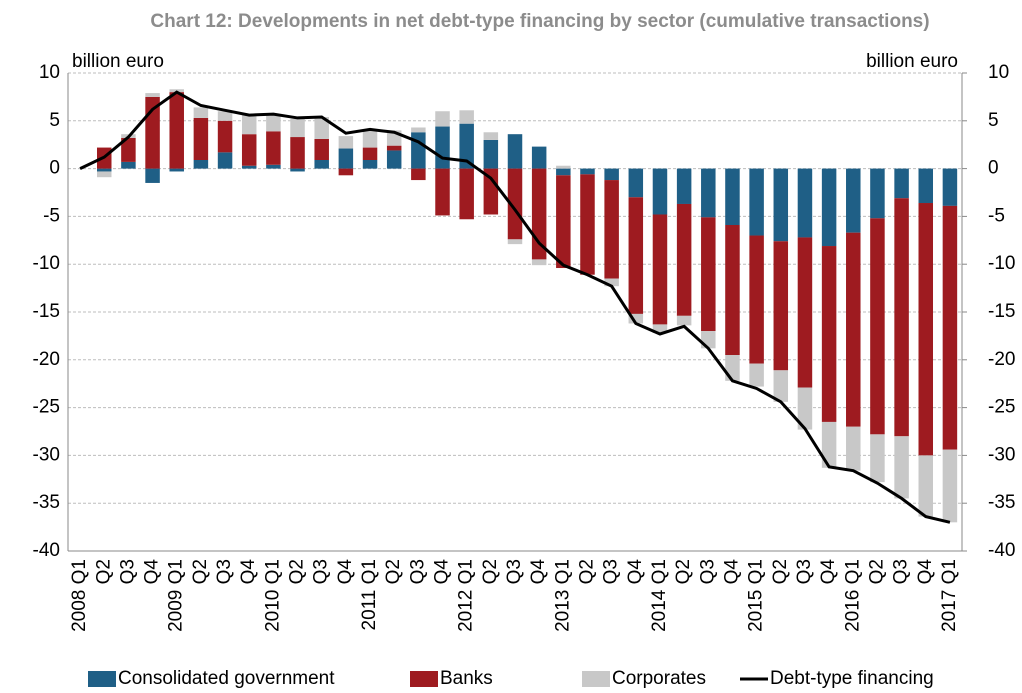 This screenshot has width=1022, height=693. Describe the element at coordinates (1001, 407) in the screenshot. I see `y2-tick-label: -25` at that location.